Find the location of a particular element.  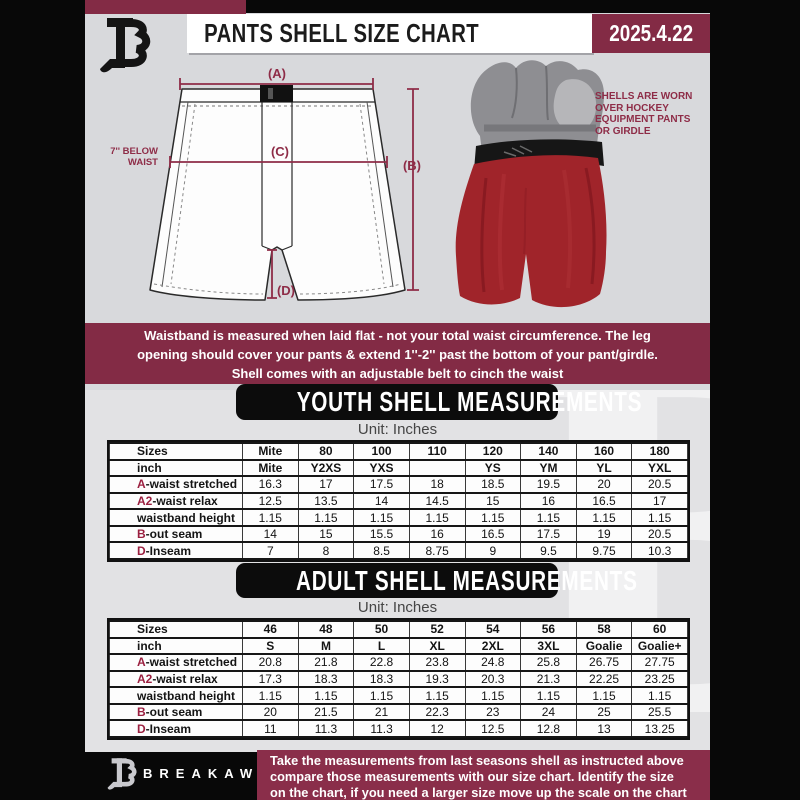

size-cell: 9.5 is located at coordinates (548, 550).